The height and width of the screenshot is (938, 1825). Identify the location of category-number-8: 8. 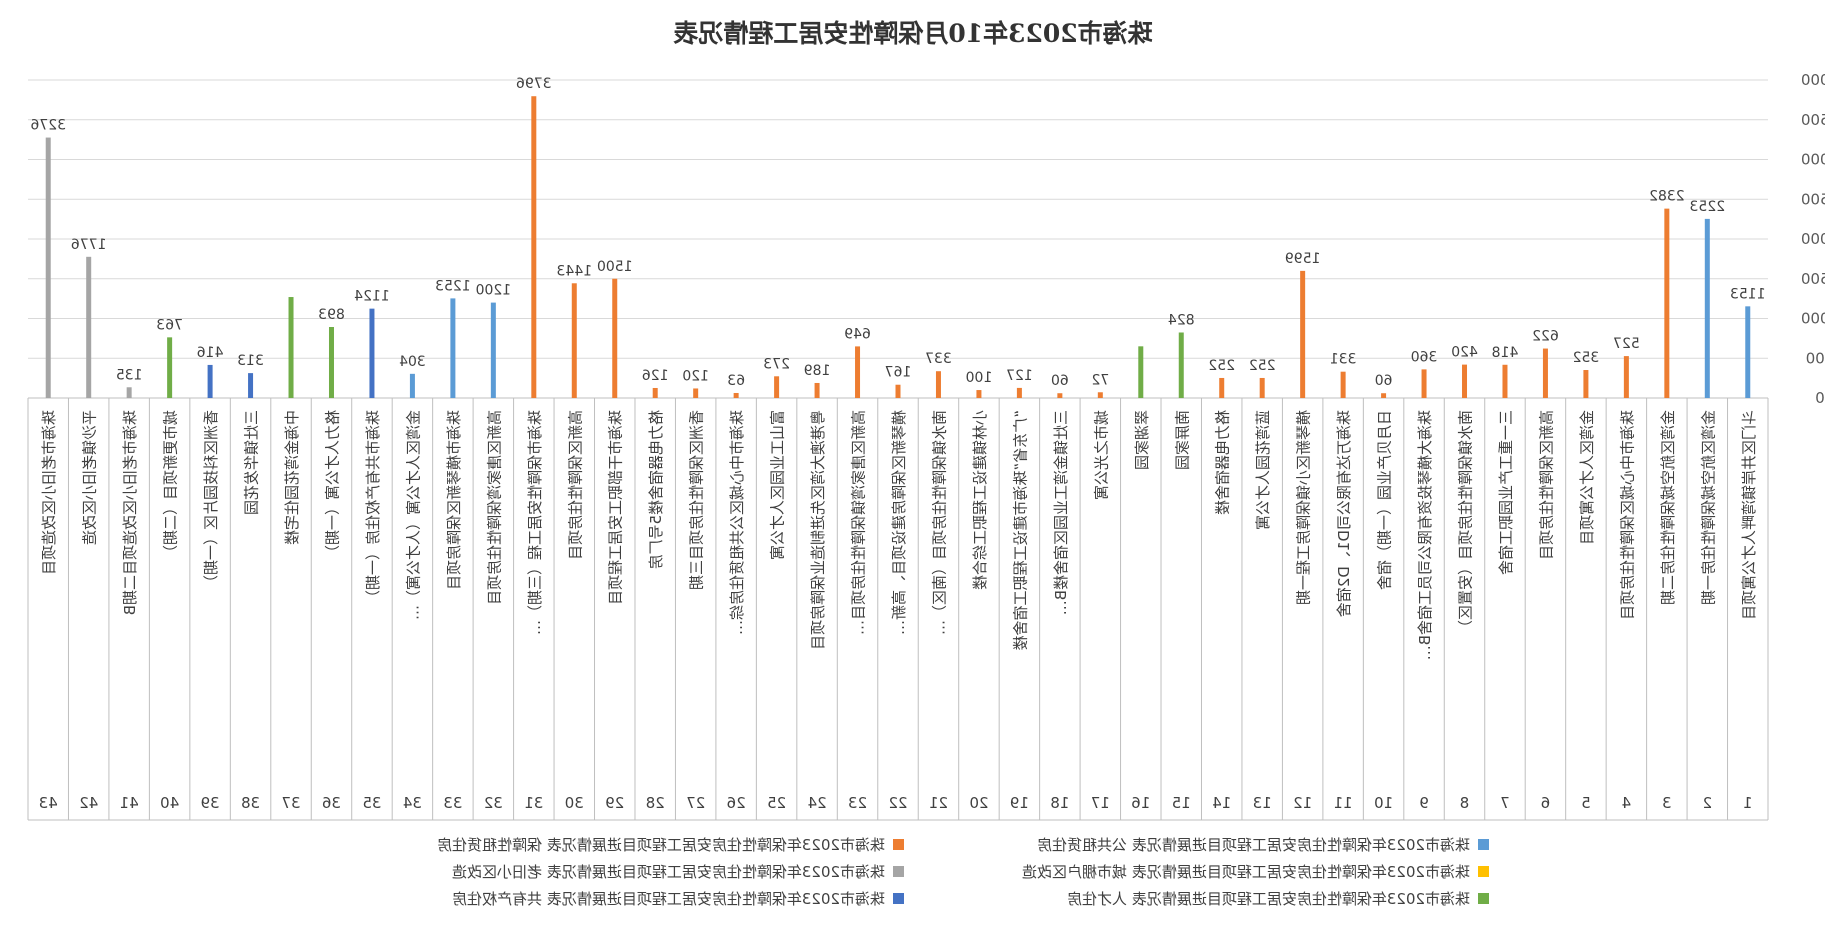
(1465, 803).